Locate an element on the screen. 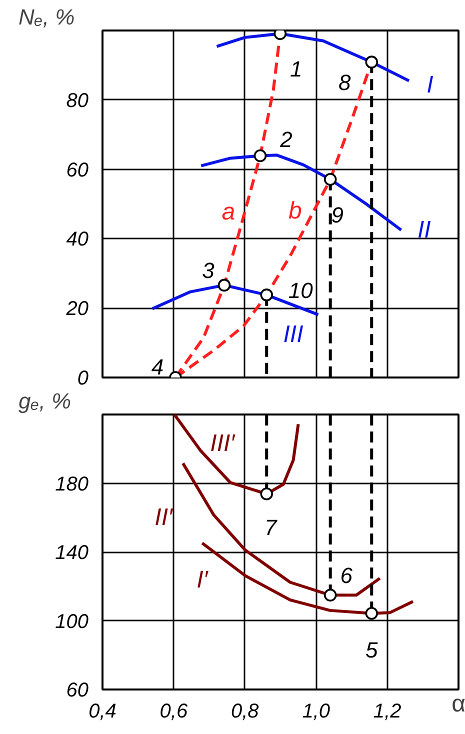 The width and height of the screenshot is (465, 734). y-tick-label: 140 is located at coordinates (72, 553).